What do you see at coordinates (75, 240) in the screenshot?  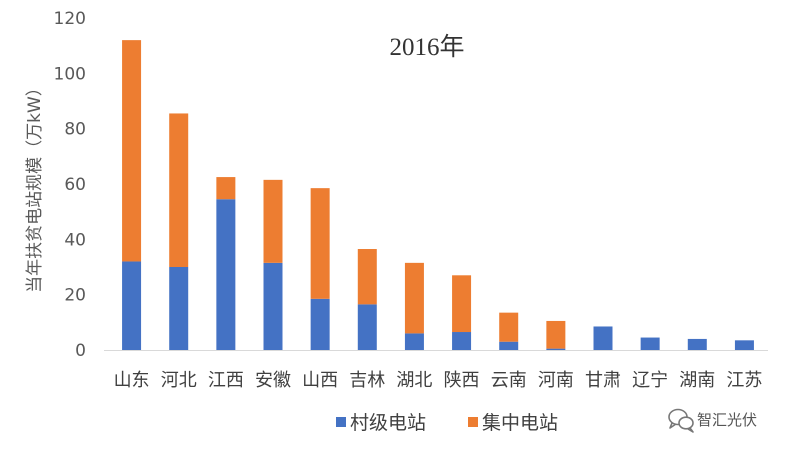 I see `y-tick-label: 40` at bounding box center [75, 240].